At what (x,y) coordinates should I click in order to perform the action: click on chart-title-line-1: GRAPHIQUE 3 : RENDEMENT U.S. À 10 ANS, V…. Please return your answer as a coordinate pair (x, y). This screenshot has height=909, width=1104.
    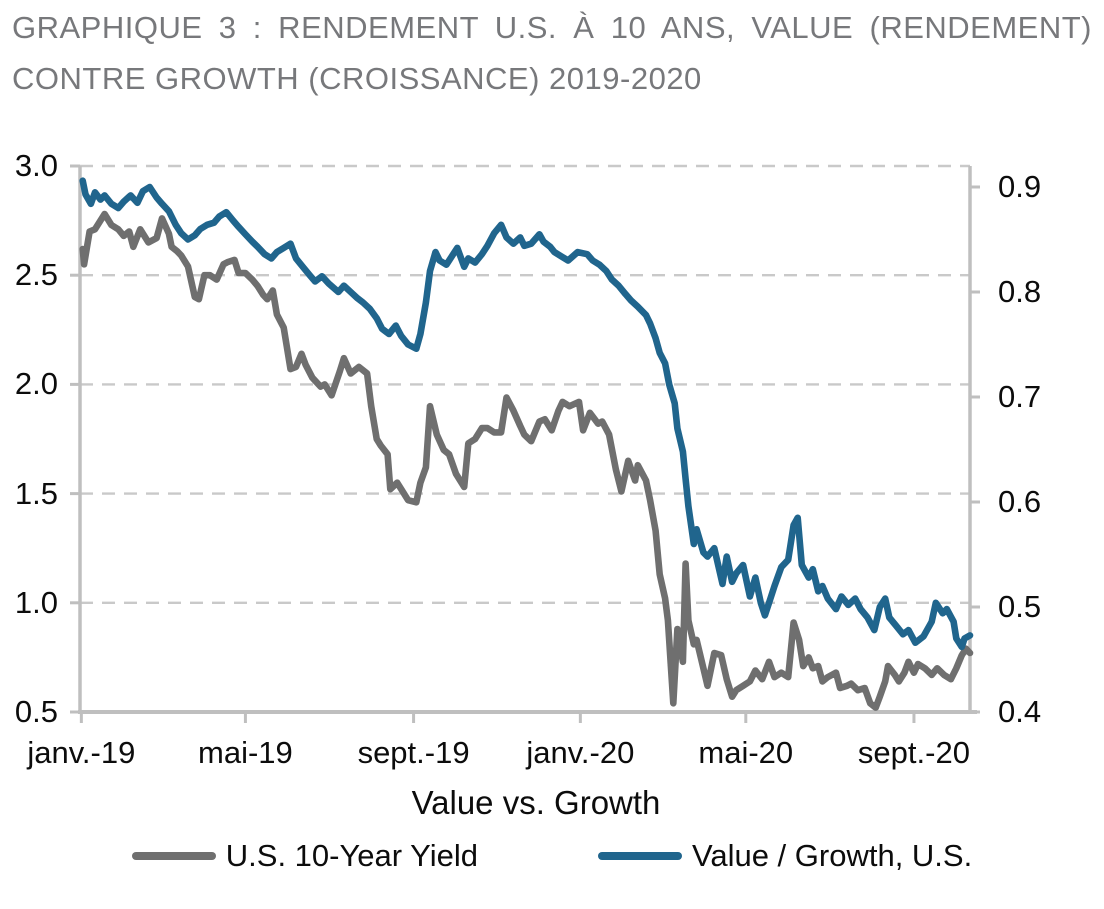
    Looking at the image, I should click on (552, 27).